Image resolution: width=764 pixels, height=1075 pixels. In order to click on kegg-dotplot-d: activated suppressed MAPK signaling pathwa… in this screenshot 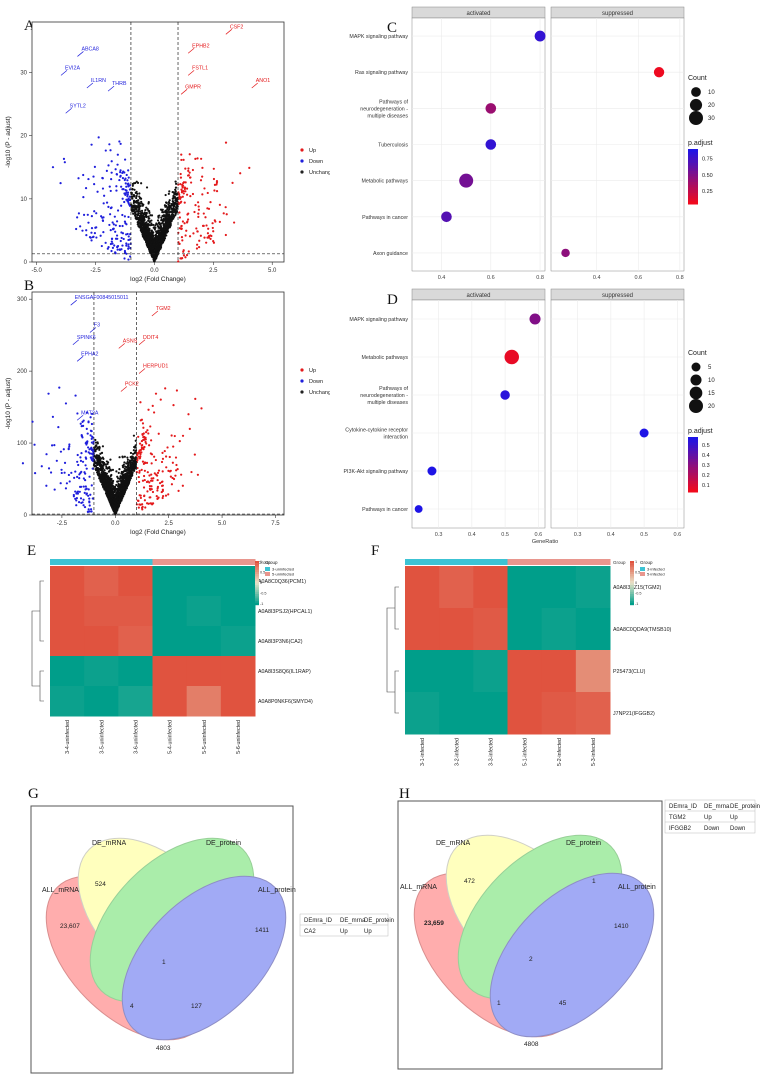, I will do `click(529, 416)`.